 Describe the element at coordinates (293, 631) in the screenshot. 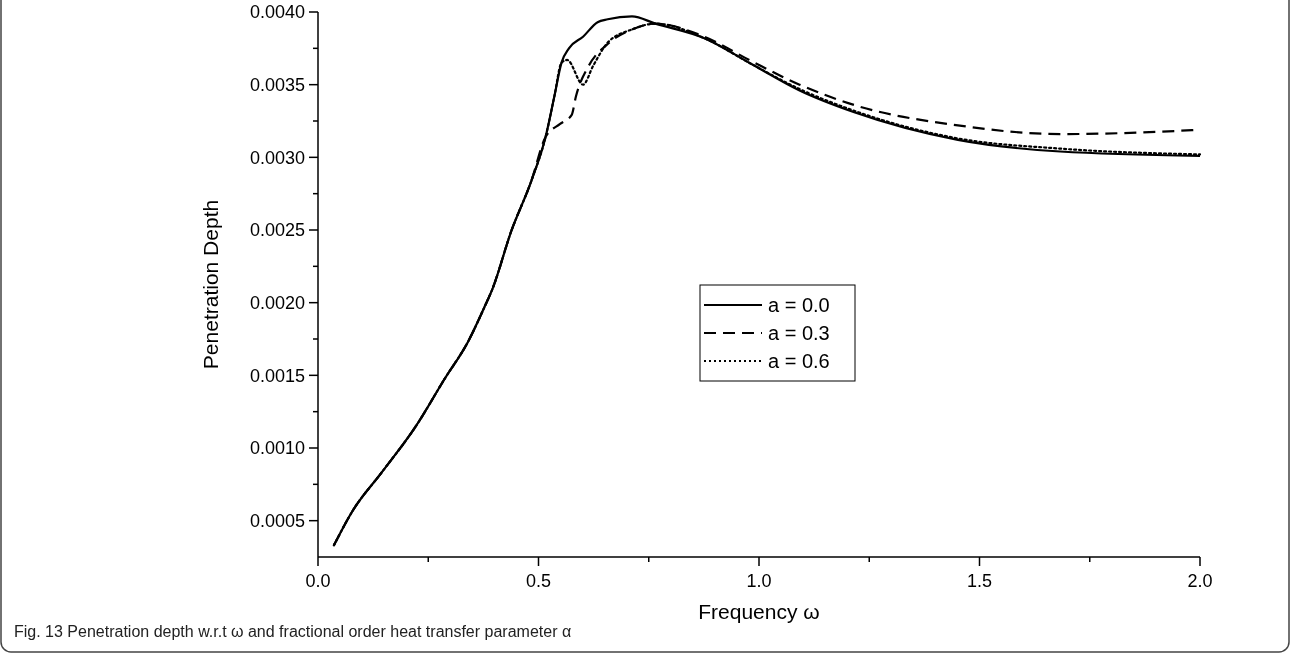

I see `caption: Fig. 13 Penetration depth w.r.t ω and fractional order heat transfer parameter α` at that location.